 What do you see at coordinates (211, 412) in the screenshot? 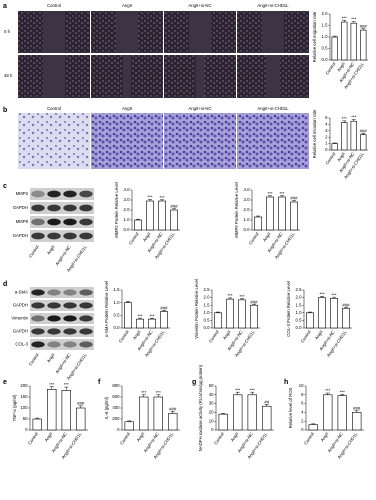
I see `y-tick-label: 20` at bounding box center [211, 412].